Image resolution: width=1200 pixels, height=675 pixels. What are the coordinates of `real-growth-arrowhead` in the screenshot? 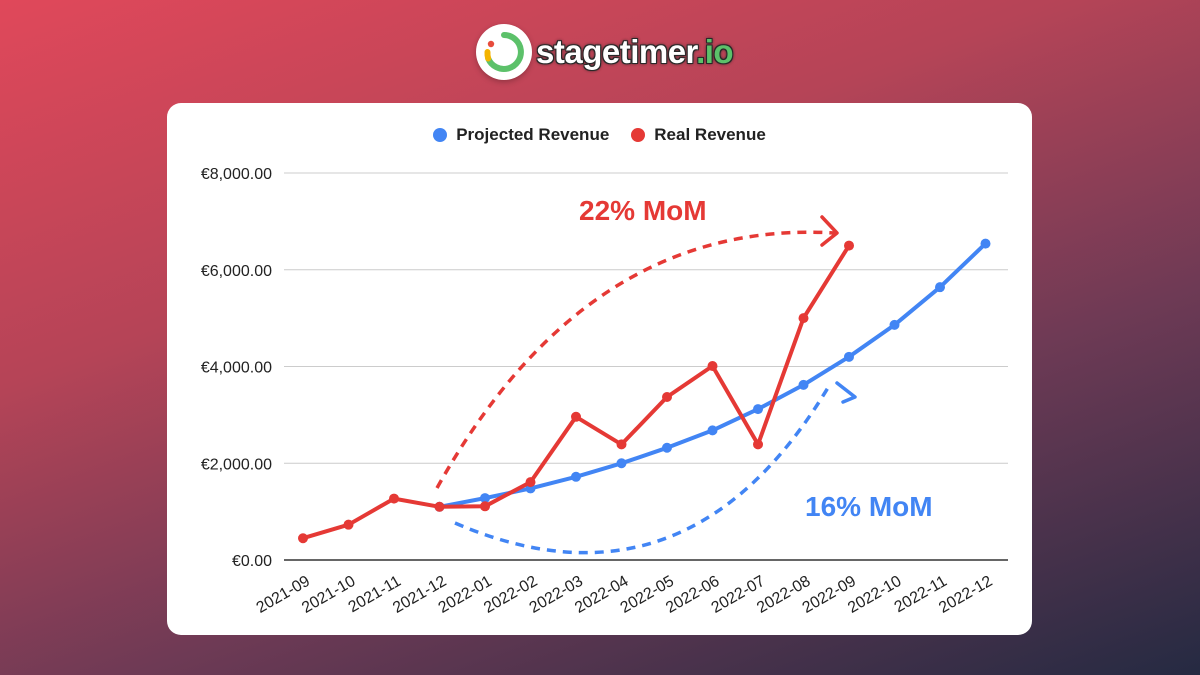 It's located at (829, 231).